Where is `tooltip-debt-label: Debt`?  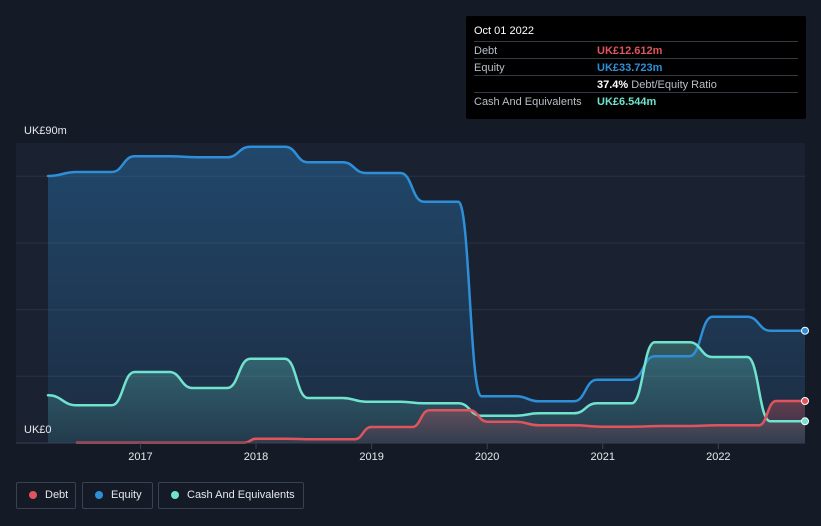 tooltip-debt-label: Debt is located at coordinates (486, 51).